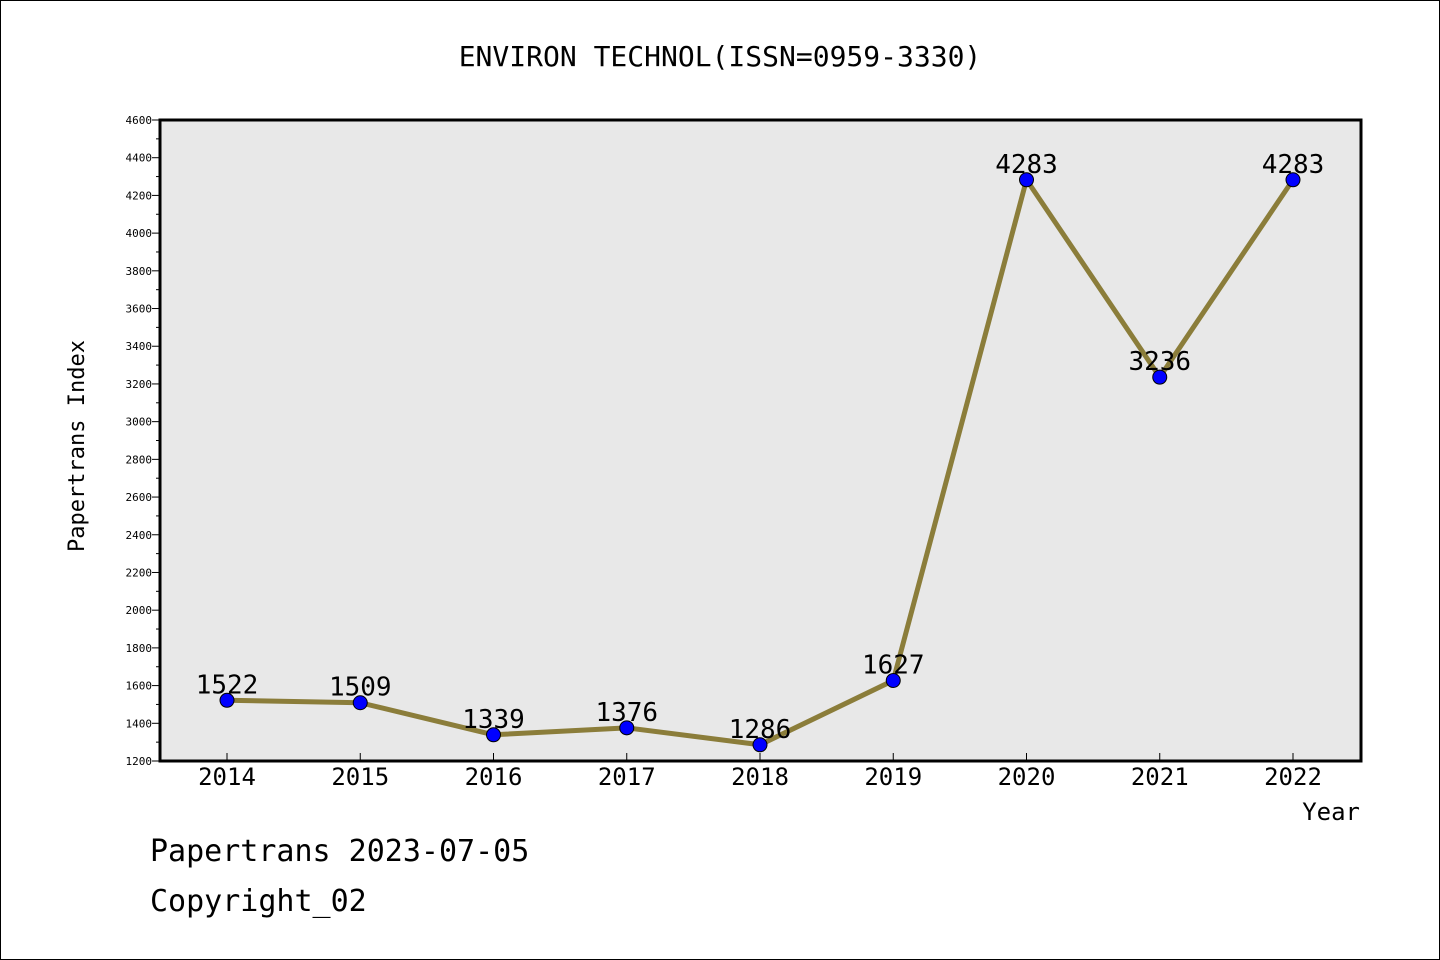 Image resolution: width=1440 pixels, height=960 pixels. I want to click on data-label: 1286, so click(760, 730).